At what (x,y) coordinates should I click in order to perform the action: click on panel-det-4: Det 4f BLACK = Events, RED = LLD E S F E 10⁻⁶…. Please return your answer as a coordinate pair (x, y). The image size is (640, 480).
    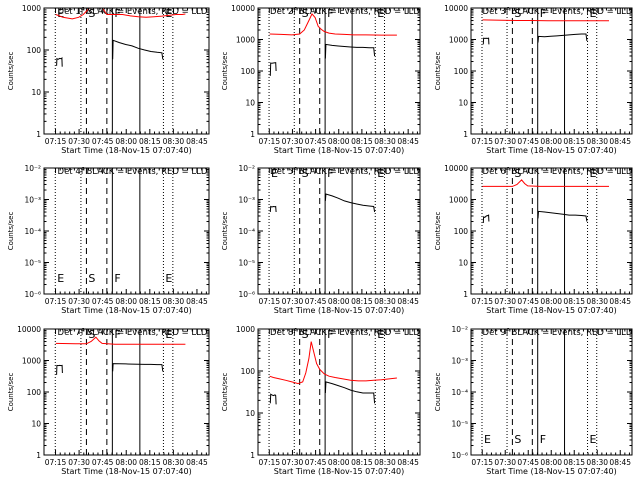
    Looking at the image, I should click on (108, 239).